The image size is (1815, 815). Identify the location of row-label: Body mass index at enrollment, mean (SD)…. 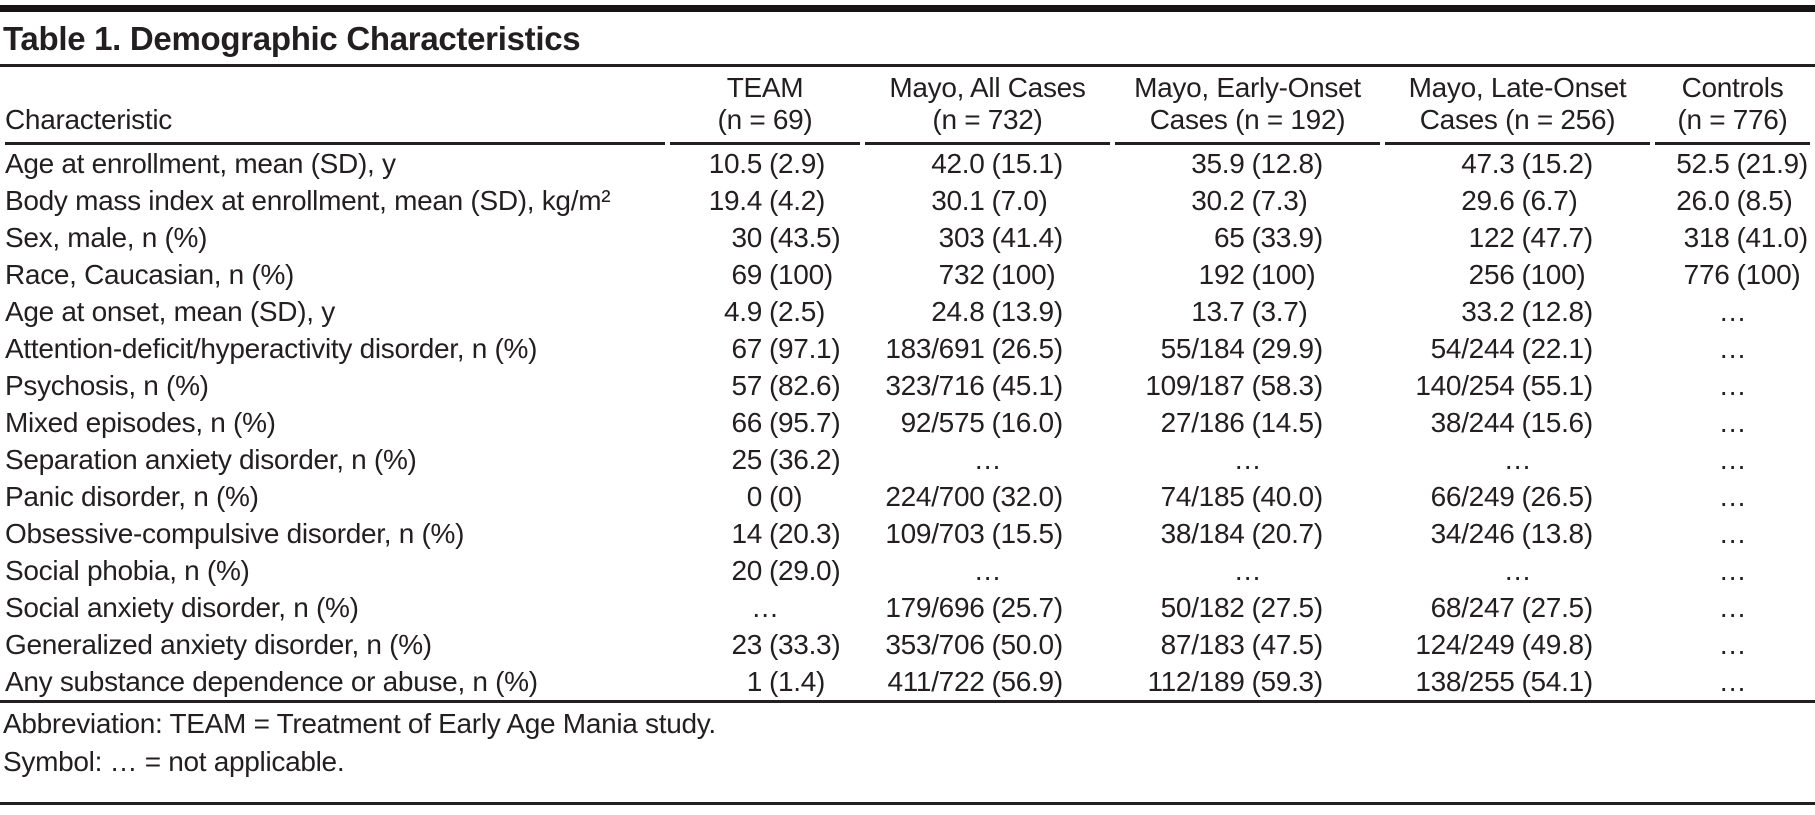
(308, 200).